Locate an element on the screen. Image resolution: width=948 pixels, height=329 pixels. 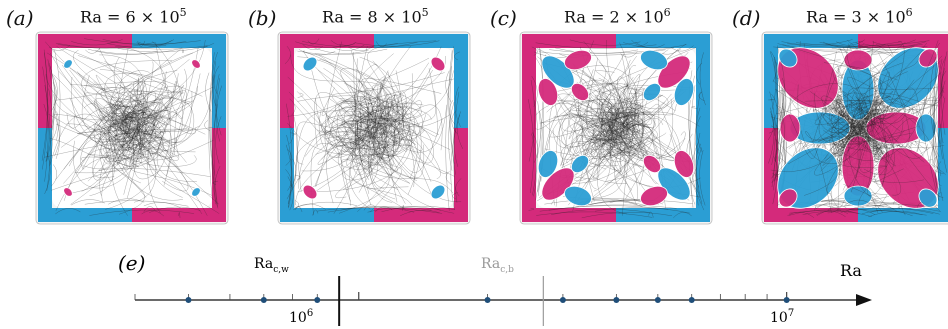
panel-d-title: Ra = 3 × 106 is located at coordinates (859, 16).